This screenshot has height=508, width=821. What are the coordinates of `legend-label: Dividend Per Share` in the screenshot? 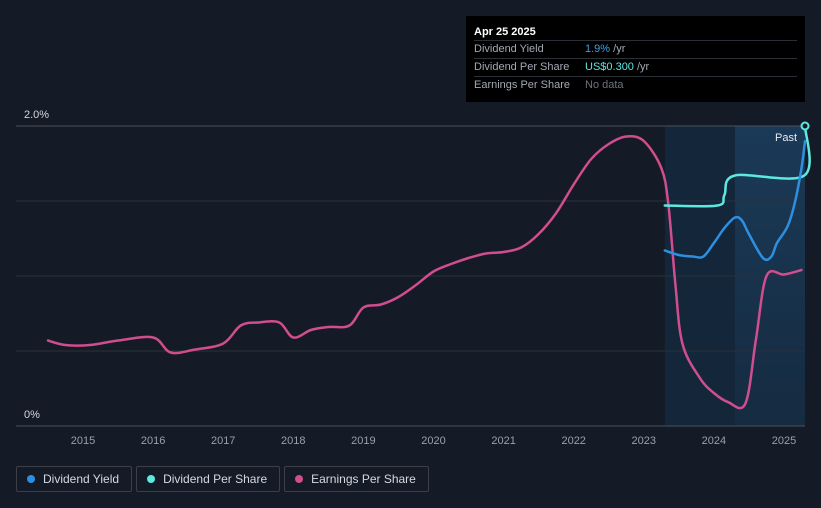 It's located at (215, 479).